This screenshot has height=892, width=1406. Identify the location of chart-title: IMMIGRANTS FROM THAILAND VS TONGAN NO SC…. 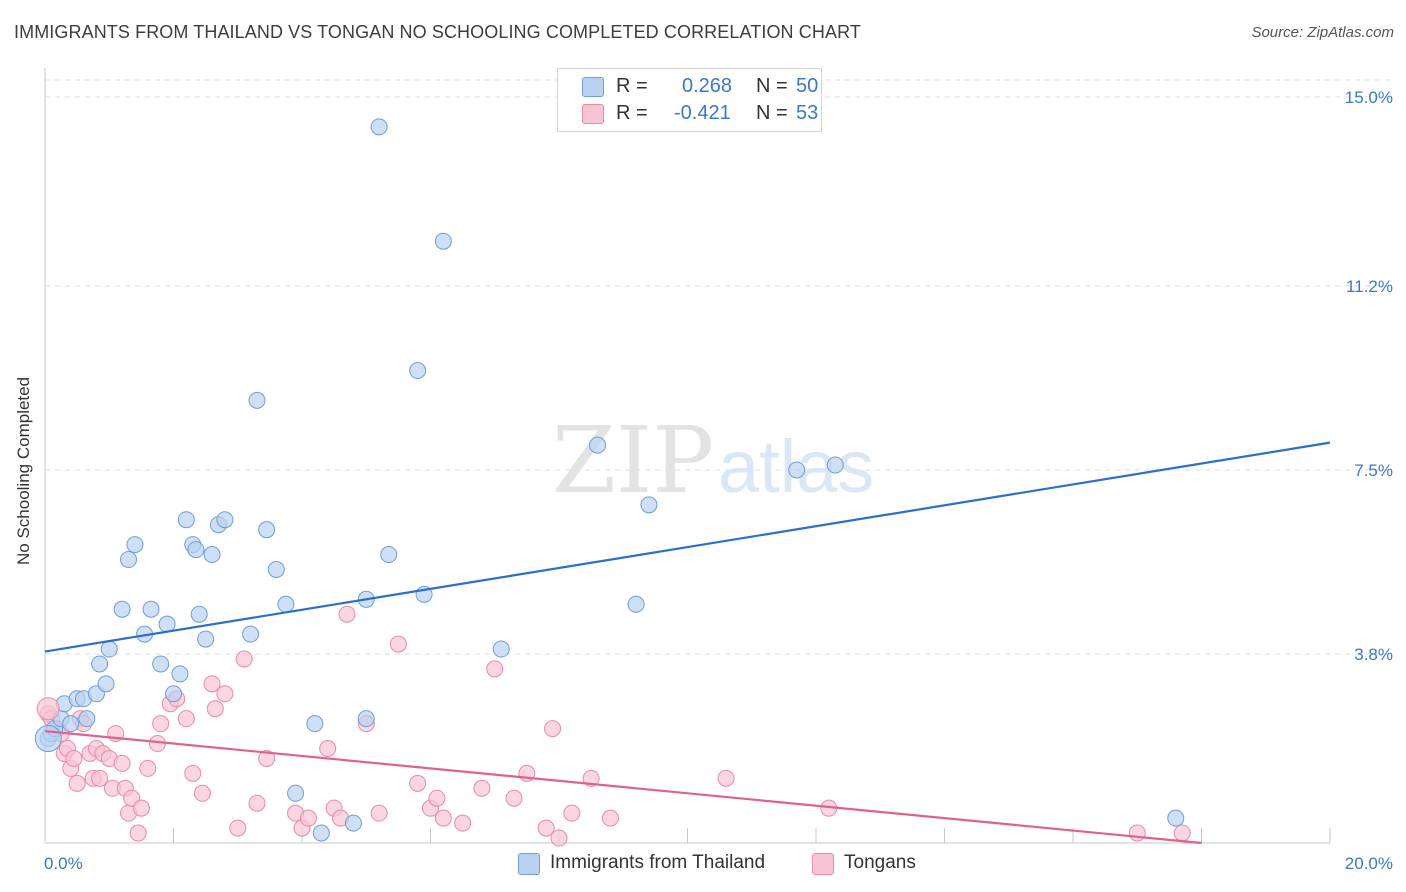
(437, 32).